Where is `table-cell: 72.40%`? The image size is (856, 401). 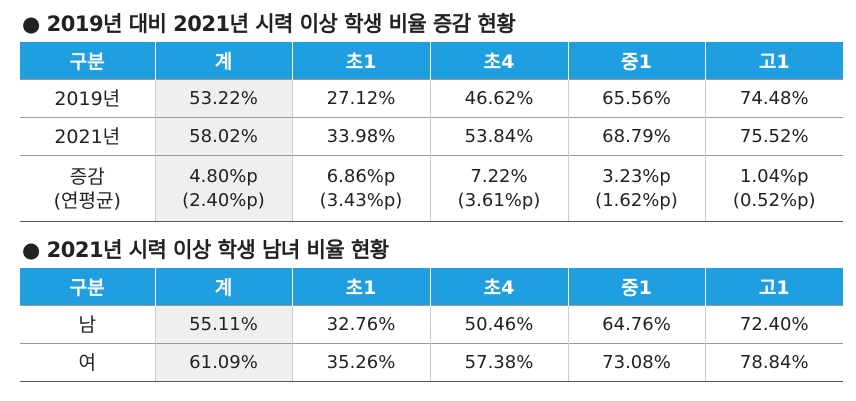
table-cell: 72.40% is located at coordinates (773, 324).